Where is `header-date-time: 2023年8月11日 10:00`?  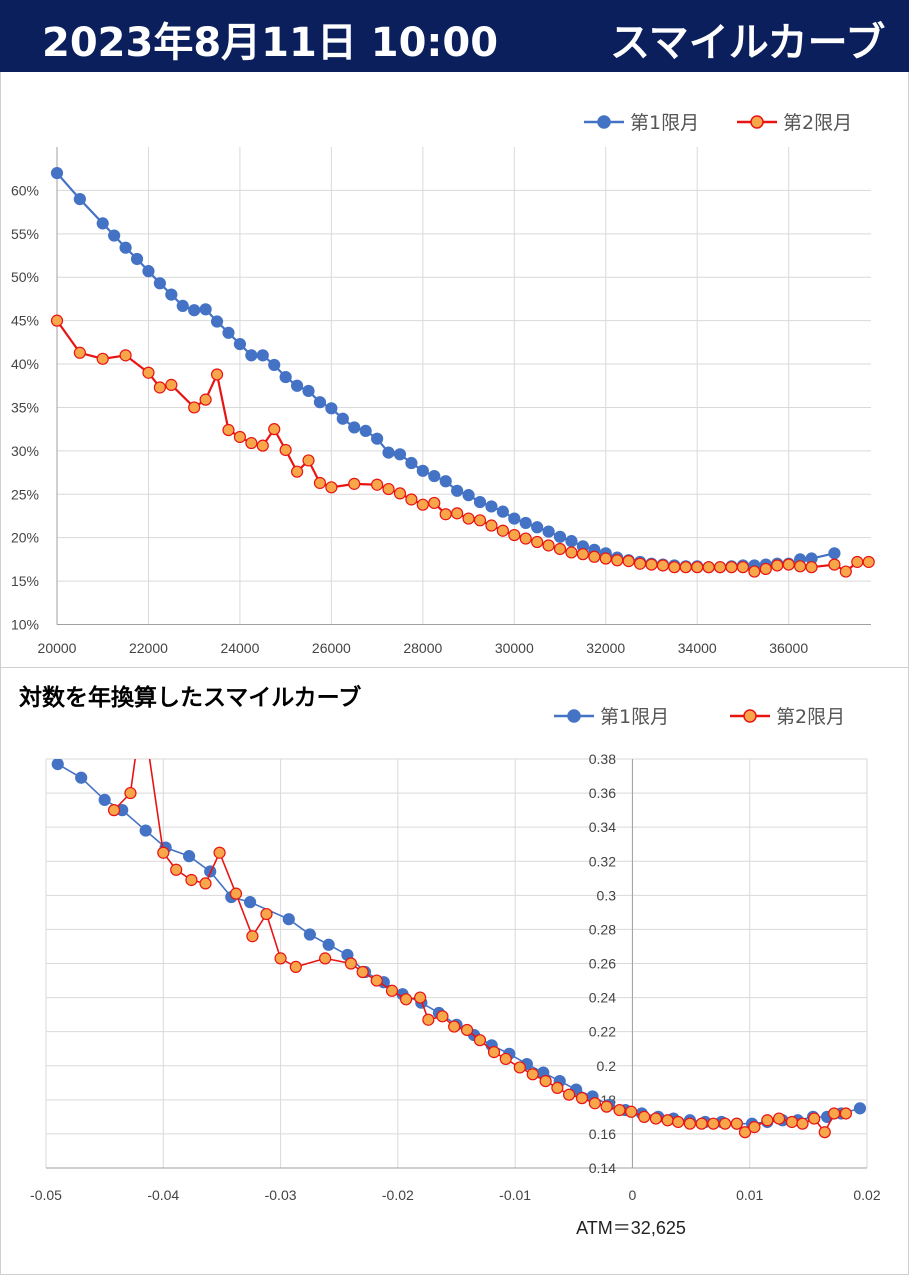
header-date-time: 2023年8月11日 10:00 is located at coordinates (270, 43).